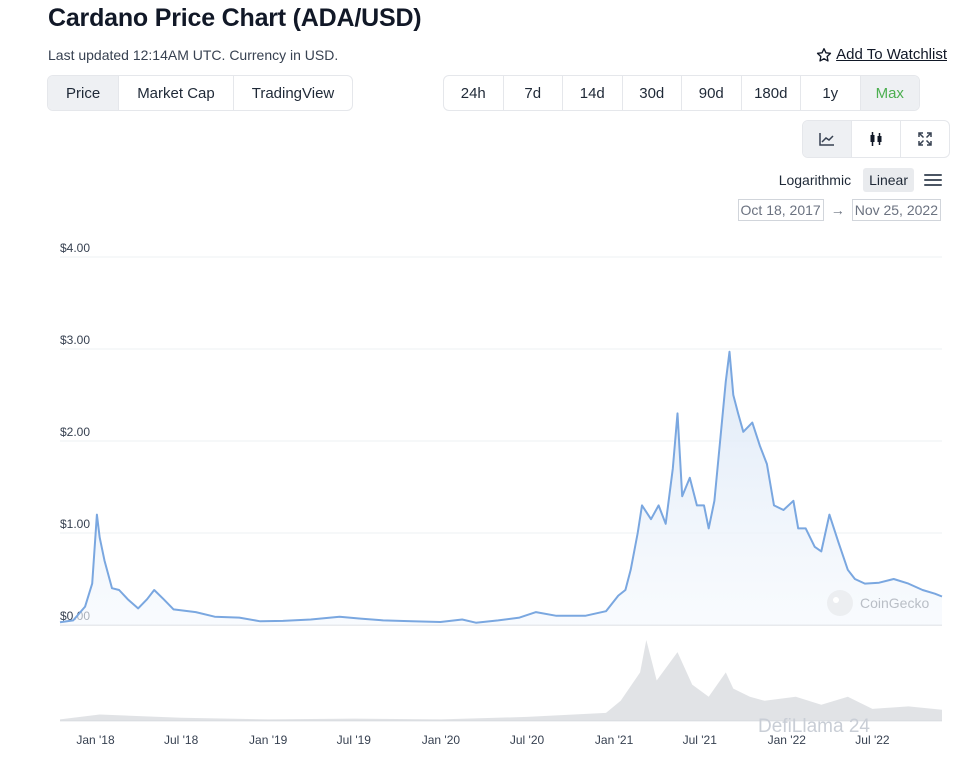 The height and width of the screenshot is (769, 972). I want to click on star-icon, so click(824, 54).